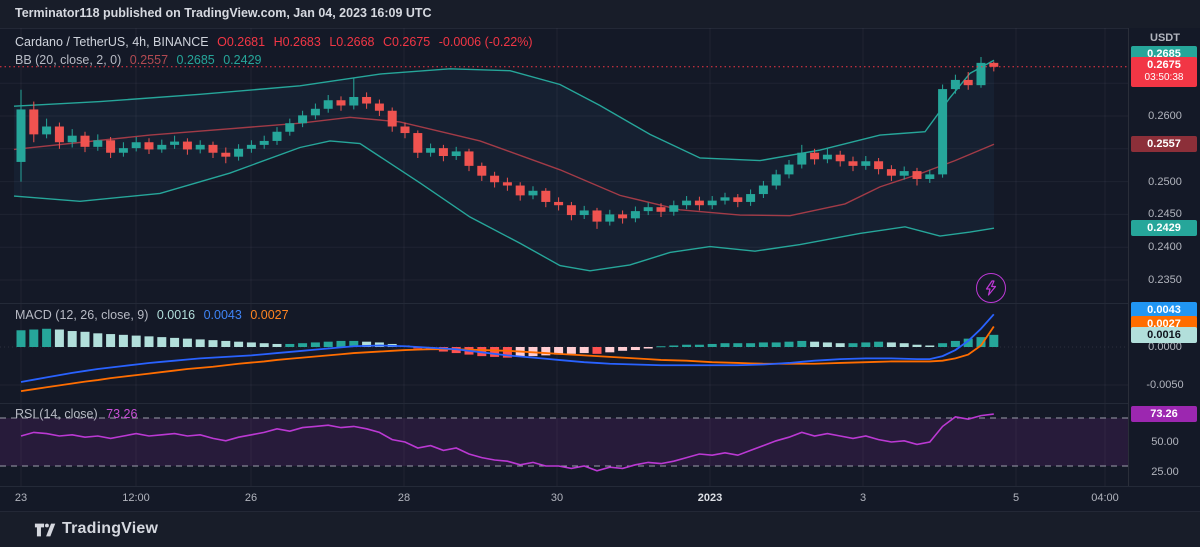 The height and width of the screenshot is (547, 1200). I want to click on rsi-line, so click(507, 442).